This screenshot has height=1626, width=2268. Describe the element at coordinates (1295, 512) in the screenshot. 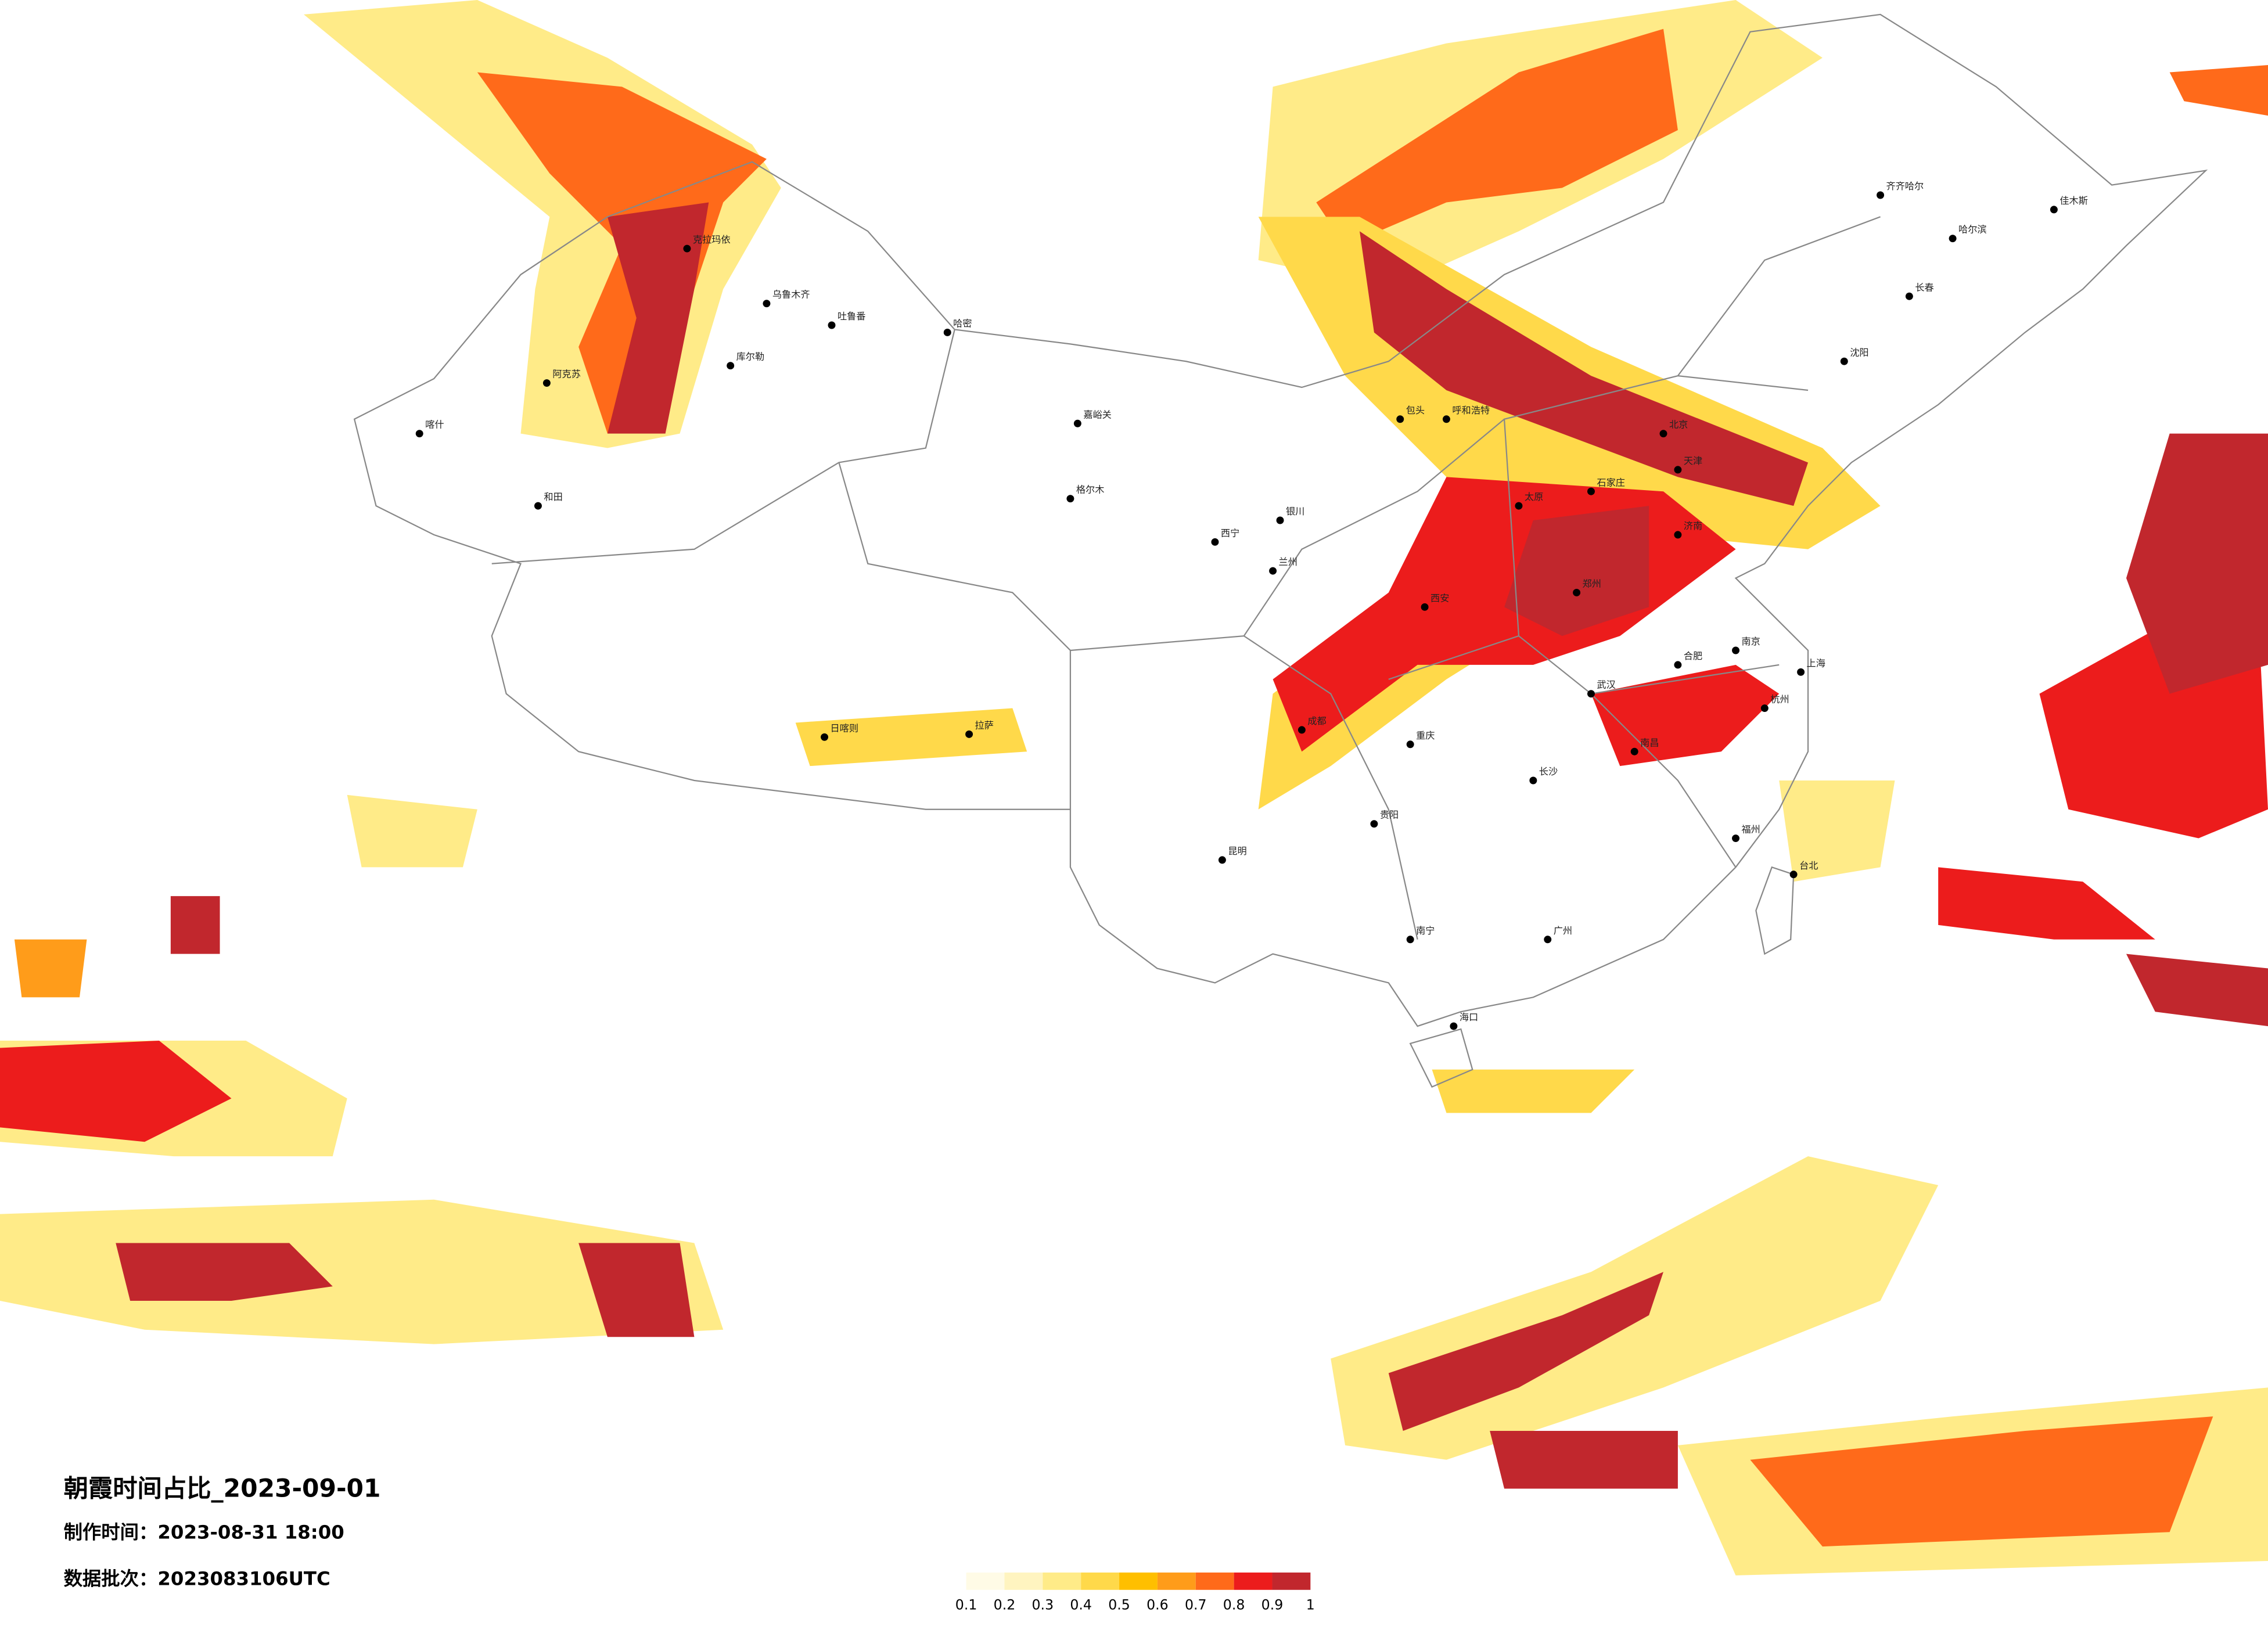

I see `city-label: 银川` at that location.